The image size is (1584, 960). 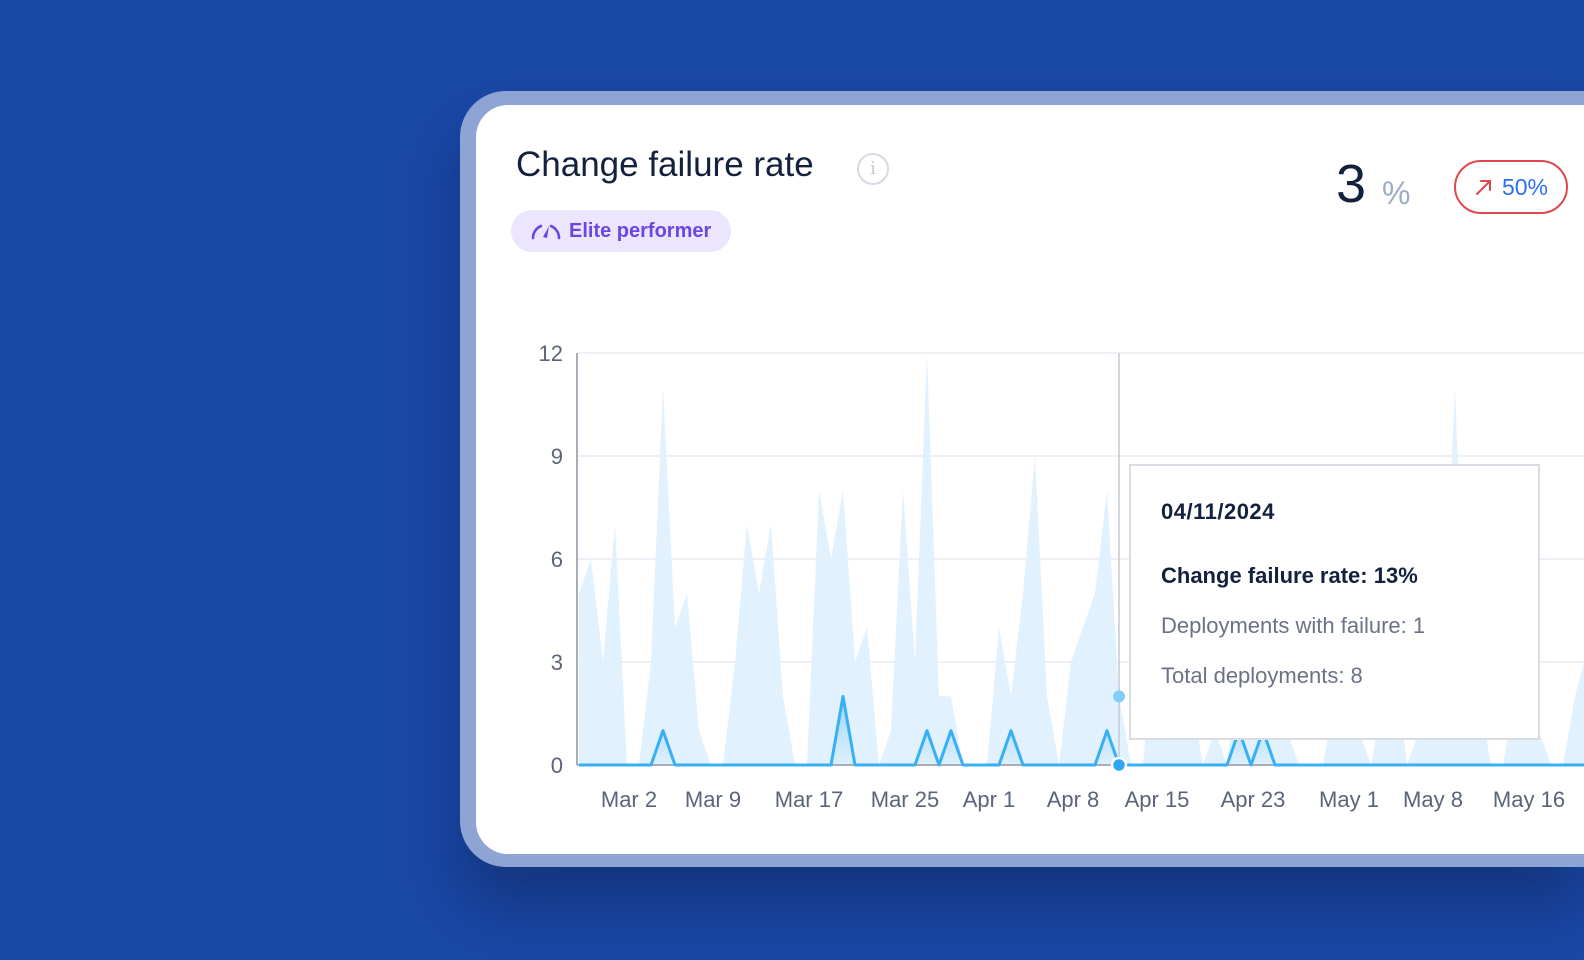 I want to click on tooltip-date: 04/11/2024, so click(x=1218, y=511).